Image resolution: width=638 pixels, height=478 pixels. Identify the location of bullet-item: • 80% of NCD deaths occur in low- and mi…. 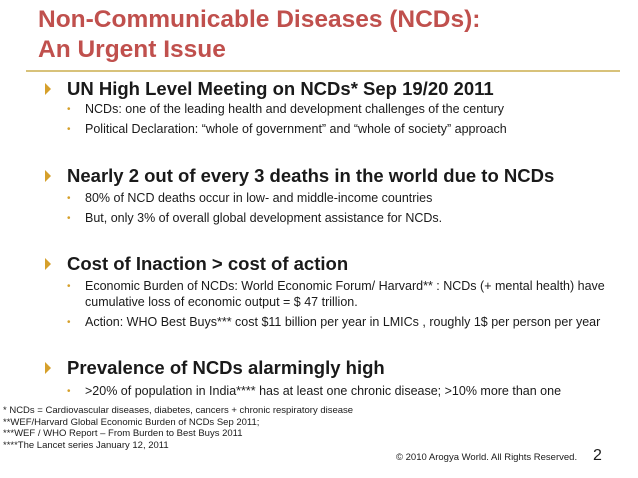
(250, 198).